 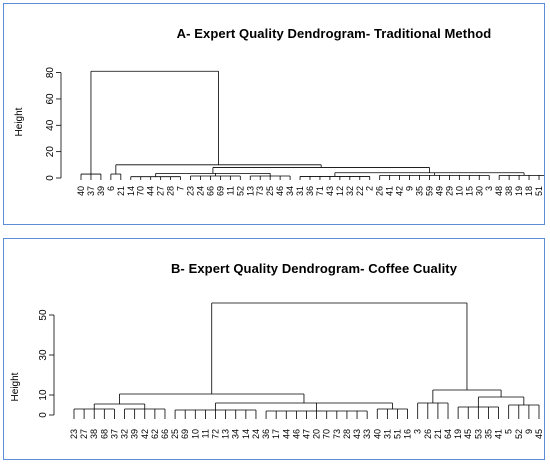 I want to click on leaf-label: 47, so click(x=307, y=434).